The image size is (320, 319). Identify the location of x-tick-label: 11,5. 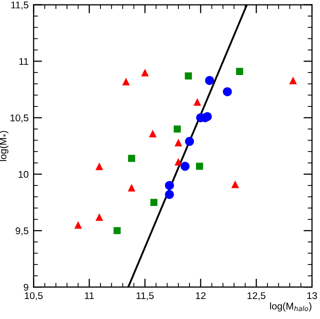
(145, 296).